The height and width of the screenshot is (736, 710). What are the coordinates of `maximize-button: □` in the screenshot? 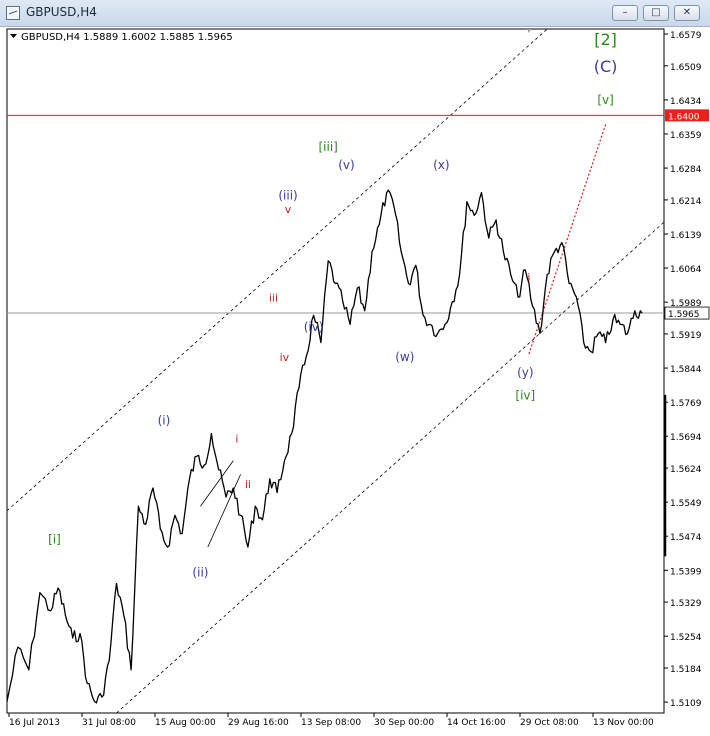 It's located at (656, 13).